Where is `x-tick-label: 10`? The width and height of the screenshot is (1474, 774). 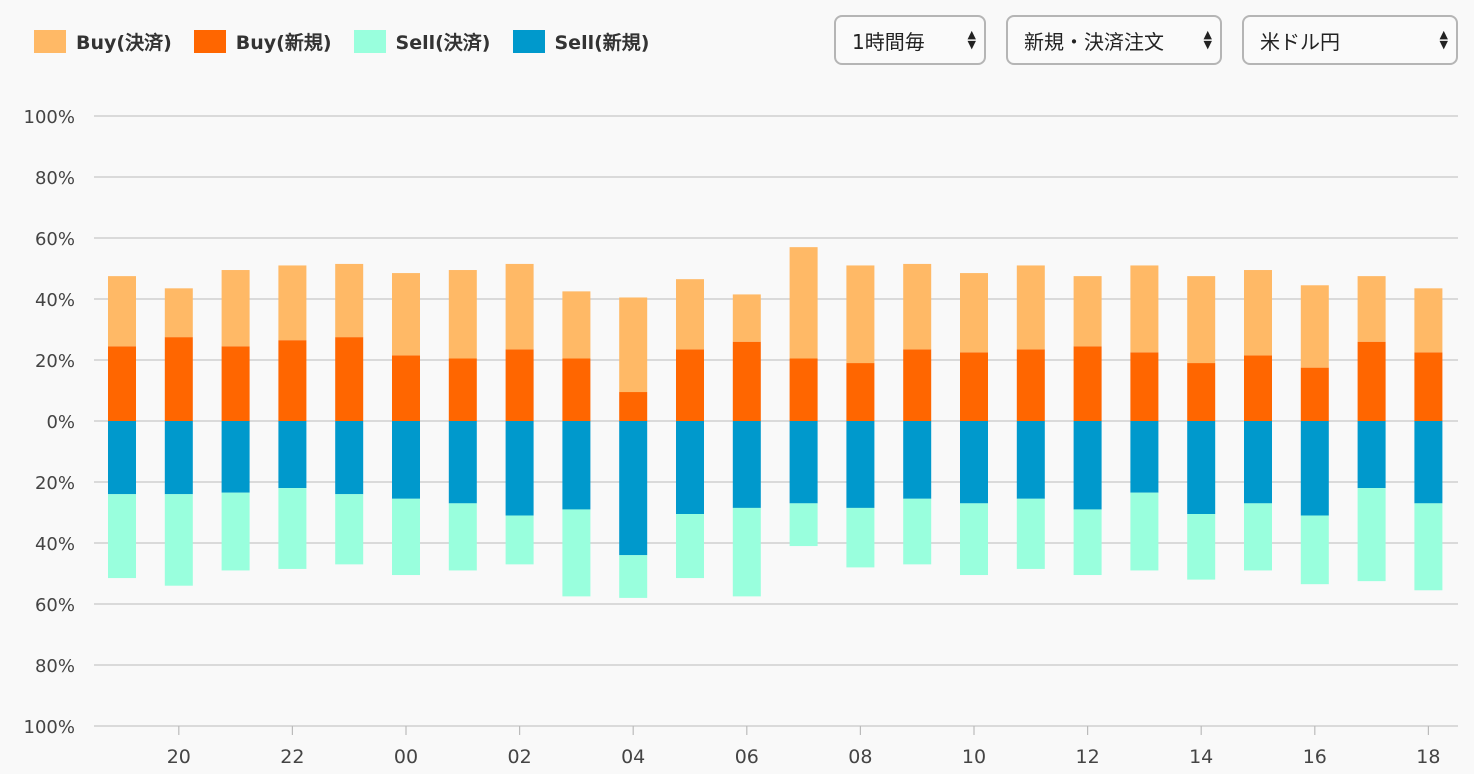
x-tick-label: 10 is located at coordinates (974, 757).